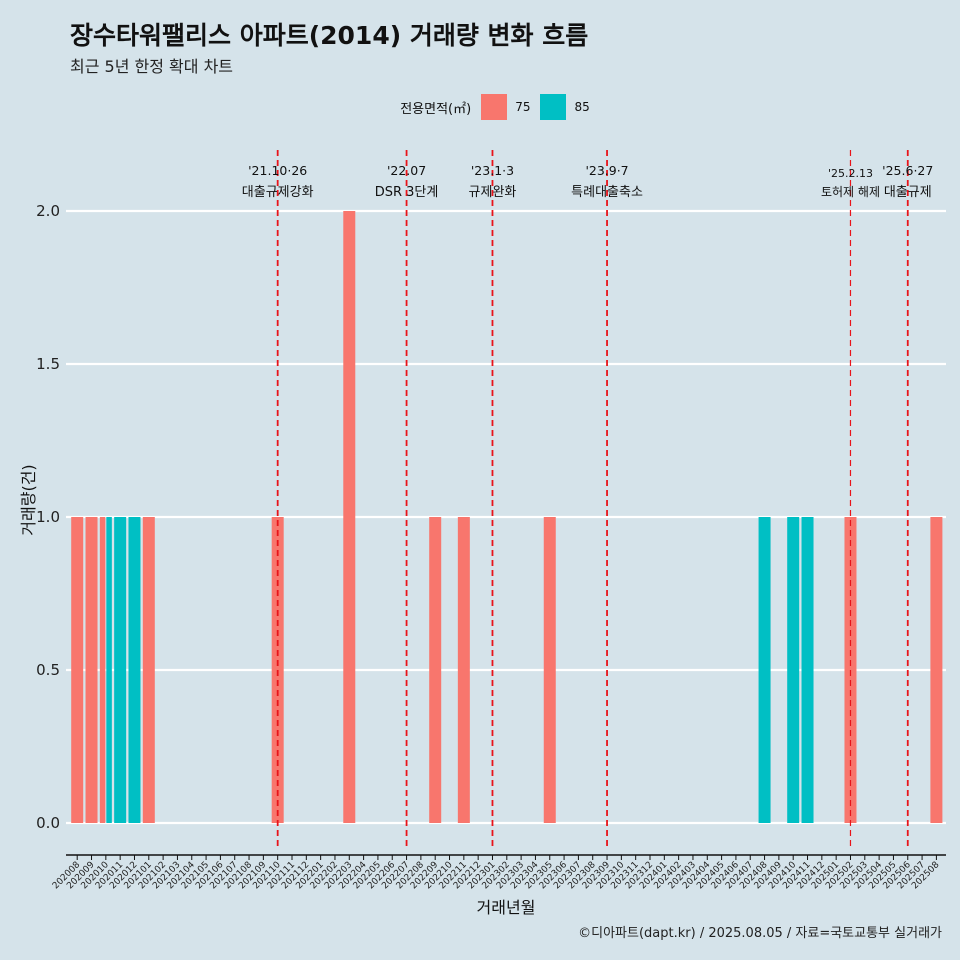  I want to click on y-tick-label: 0.0, so click(48, 823).